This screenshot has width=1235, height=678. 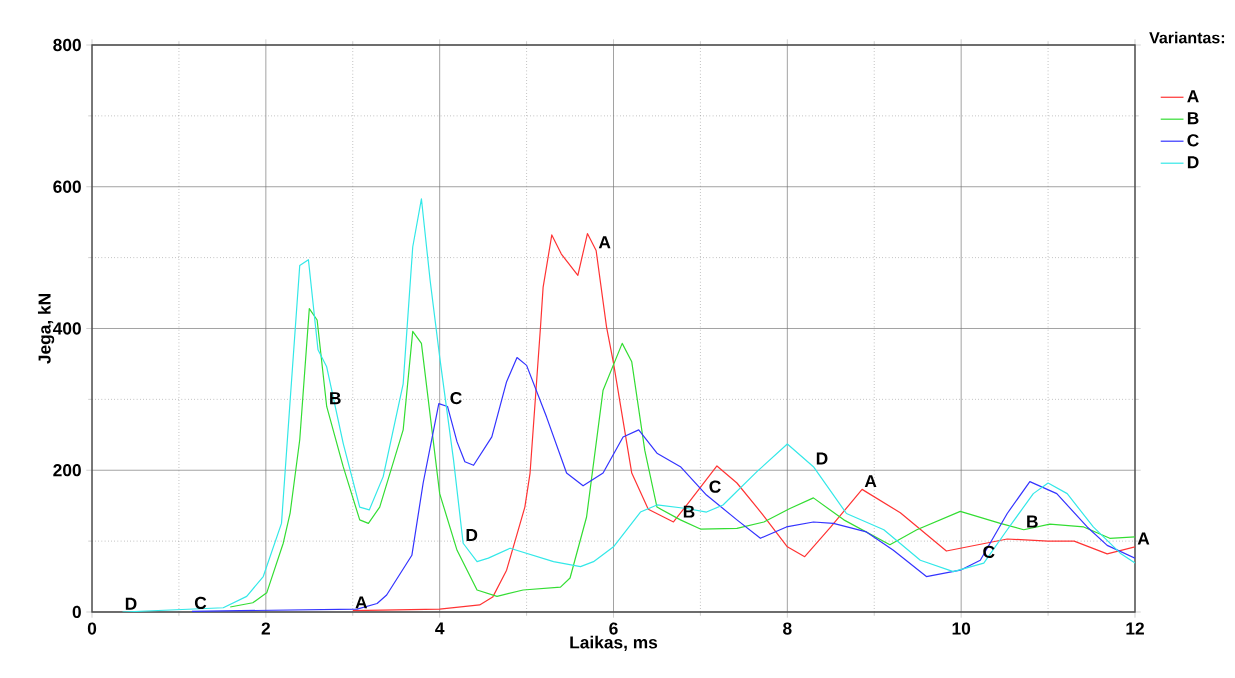 What do you see at coordinates (961, 628) in the screenshot?
I see `x-tick-label: 10` at bounding box center [961, 628].